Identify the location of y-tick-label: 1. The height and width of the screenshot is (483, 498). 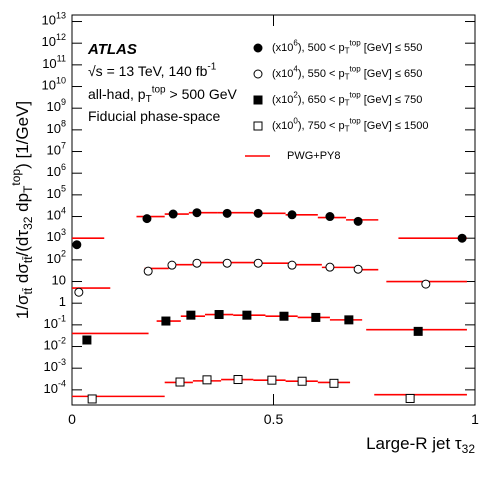
(62, 302).